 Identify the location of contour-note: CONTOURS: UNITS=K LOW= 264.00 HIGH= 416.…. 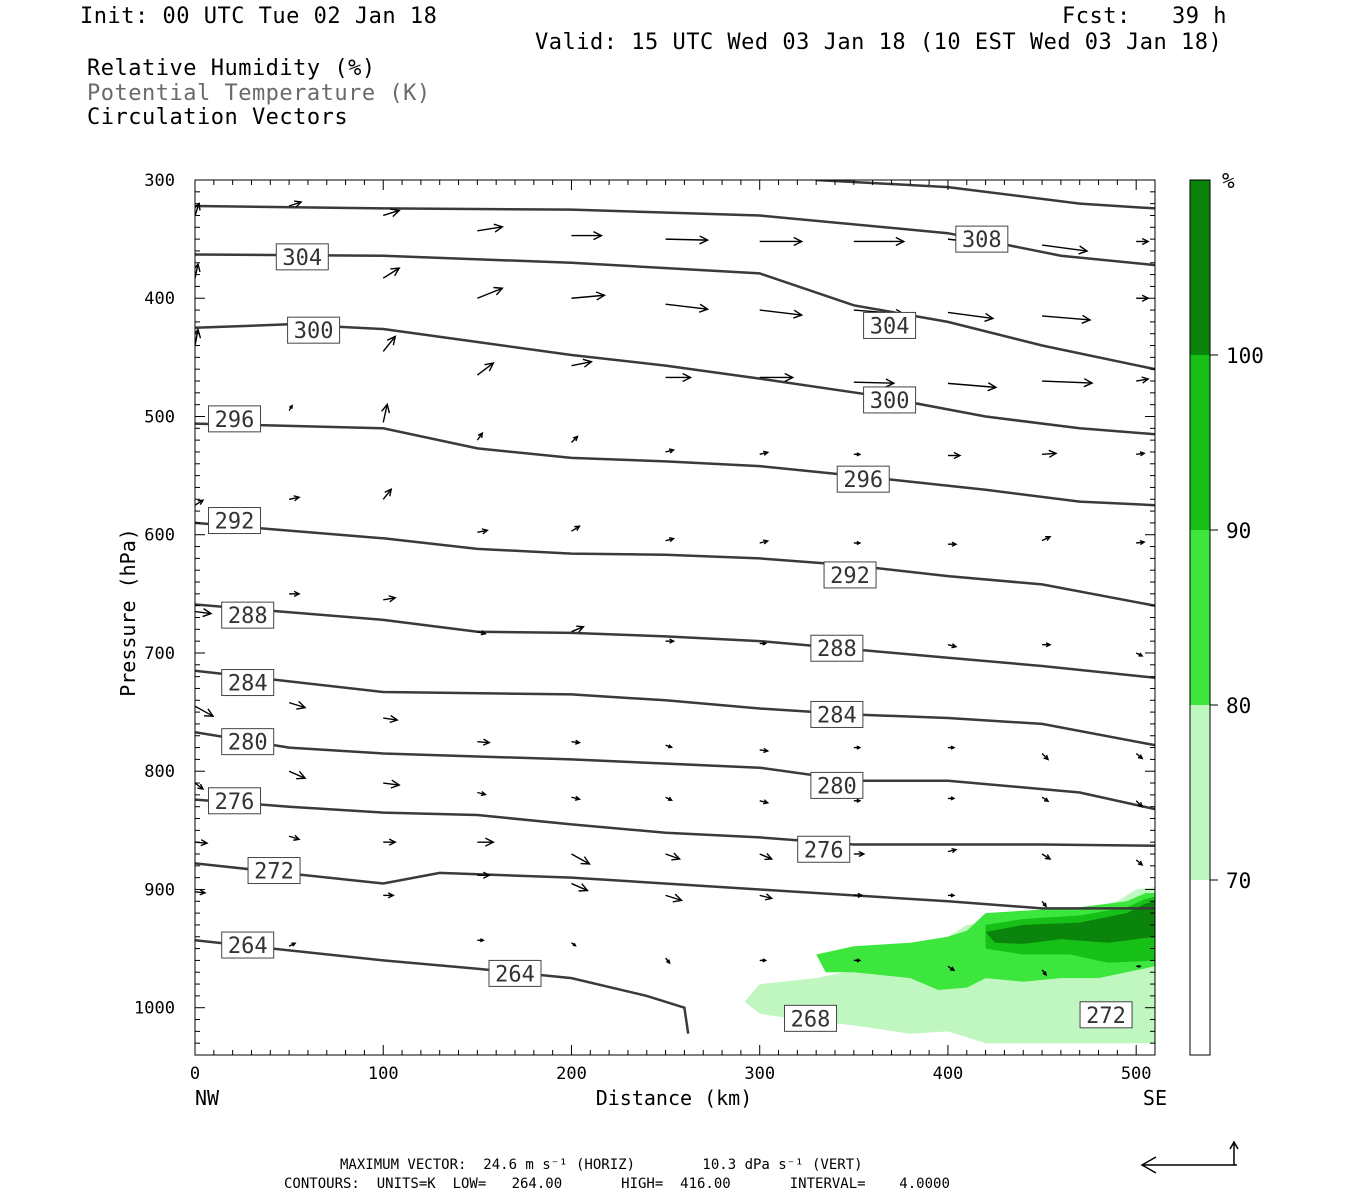
(617, 1184).